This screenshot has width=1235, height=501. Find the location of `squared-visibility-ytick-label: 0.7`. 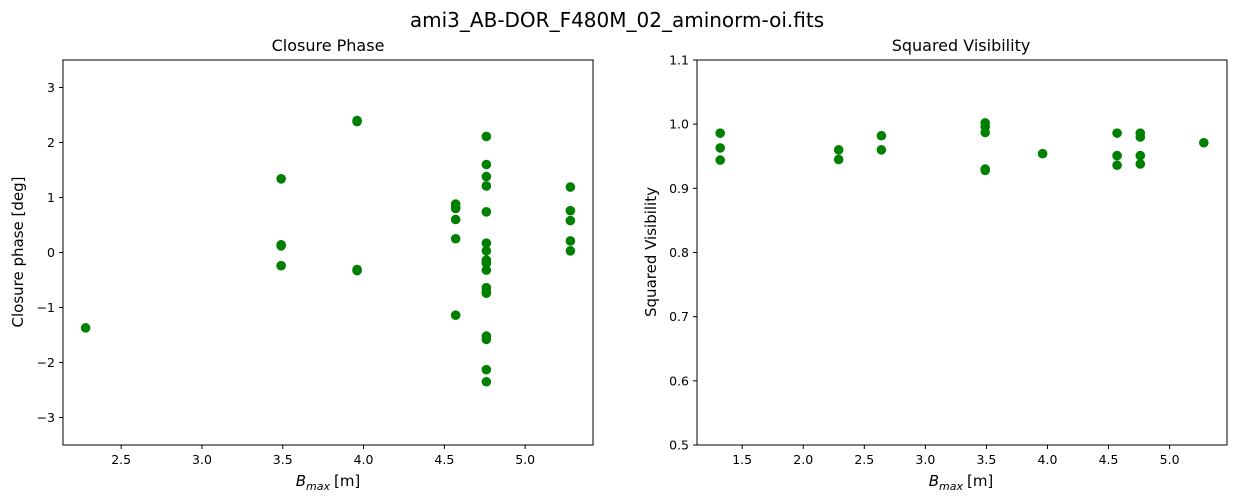

squared-visibility-ytick-label: 0.7 is located at coordinates (679, 316).